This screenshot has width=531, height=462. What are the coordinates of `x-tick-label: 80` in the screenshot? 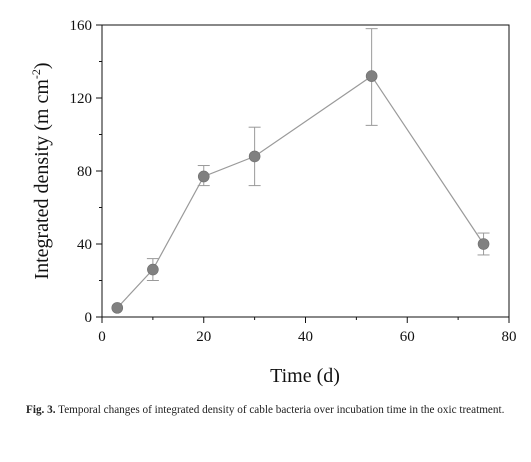 It's located at (509, 337).